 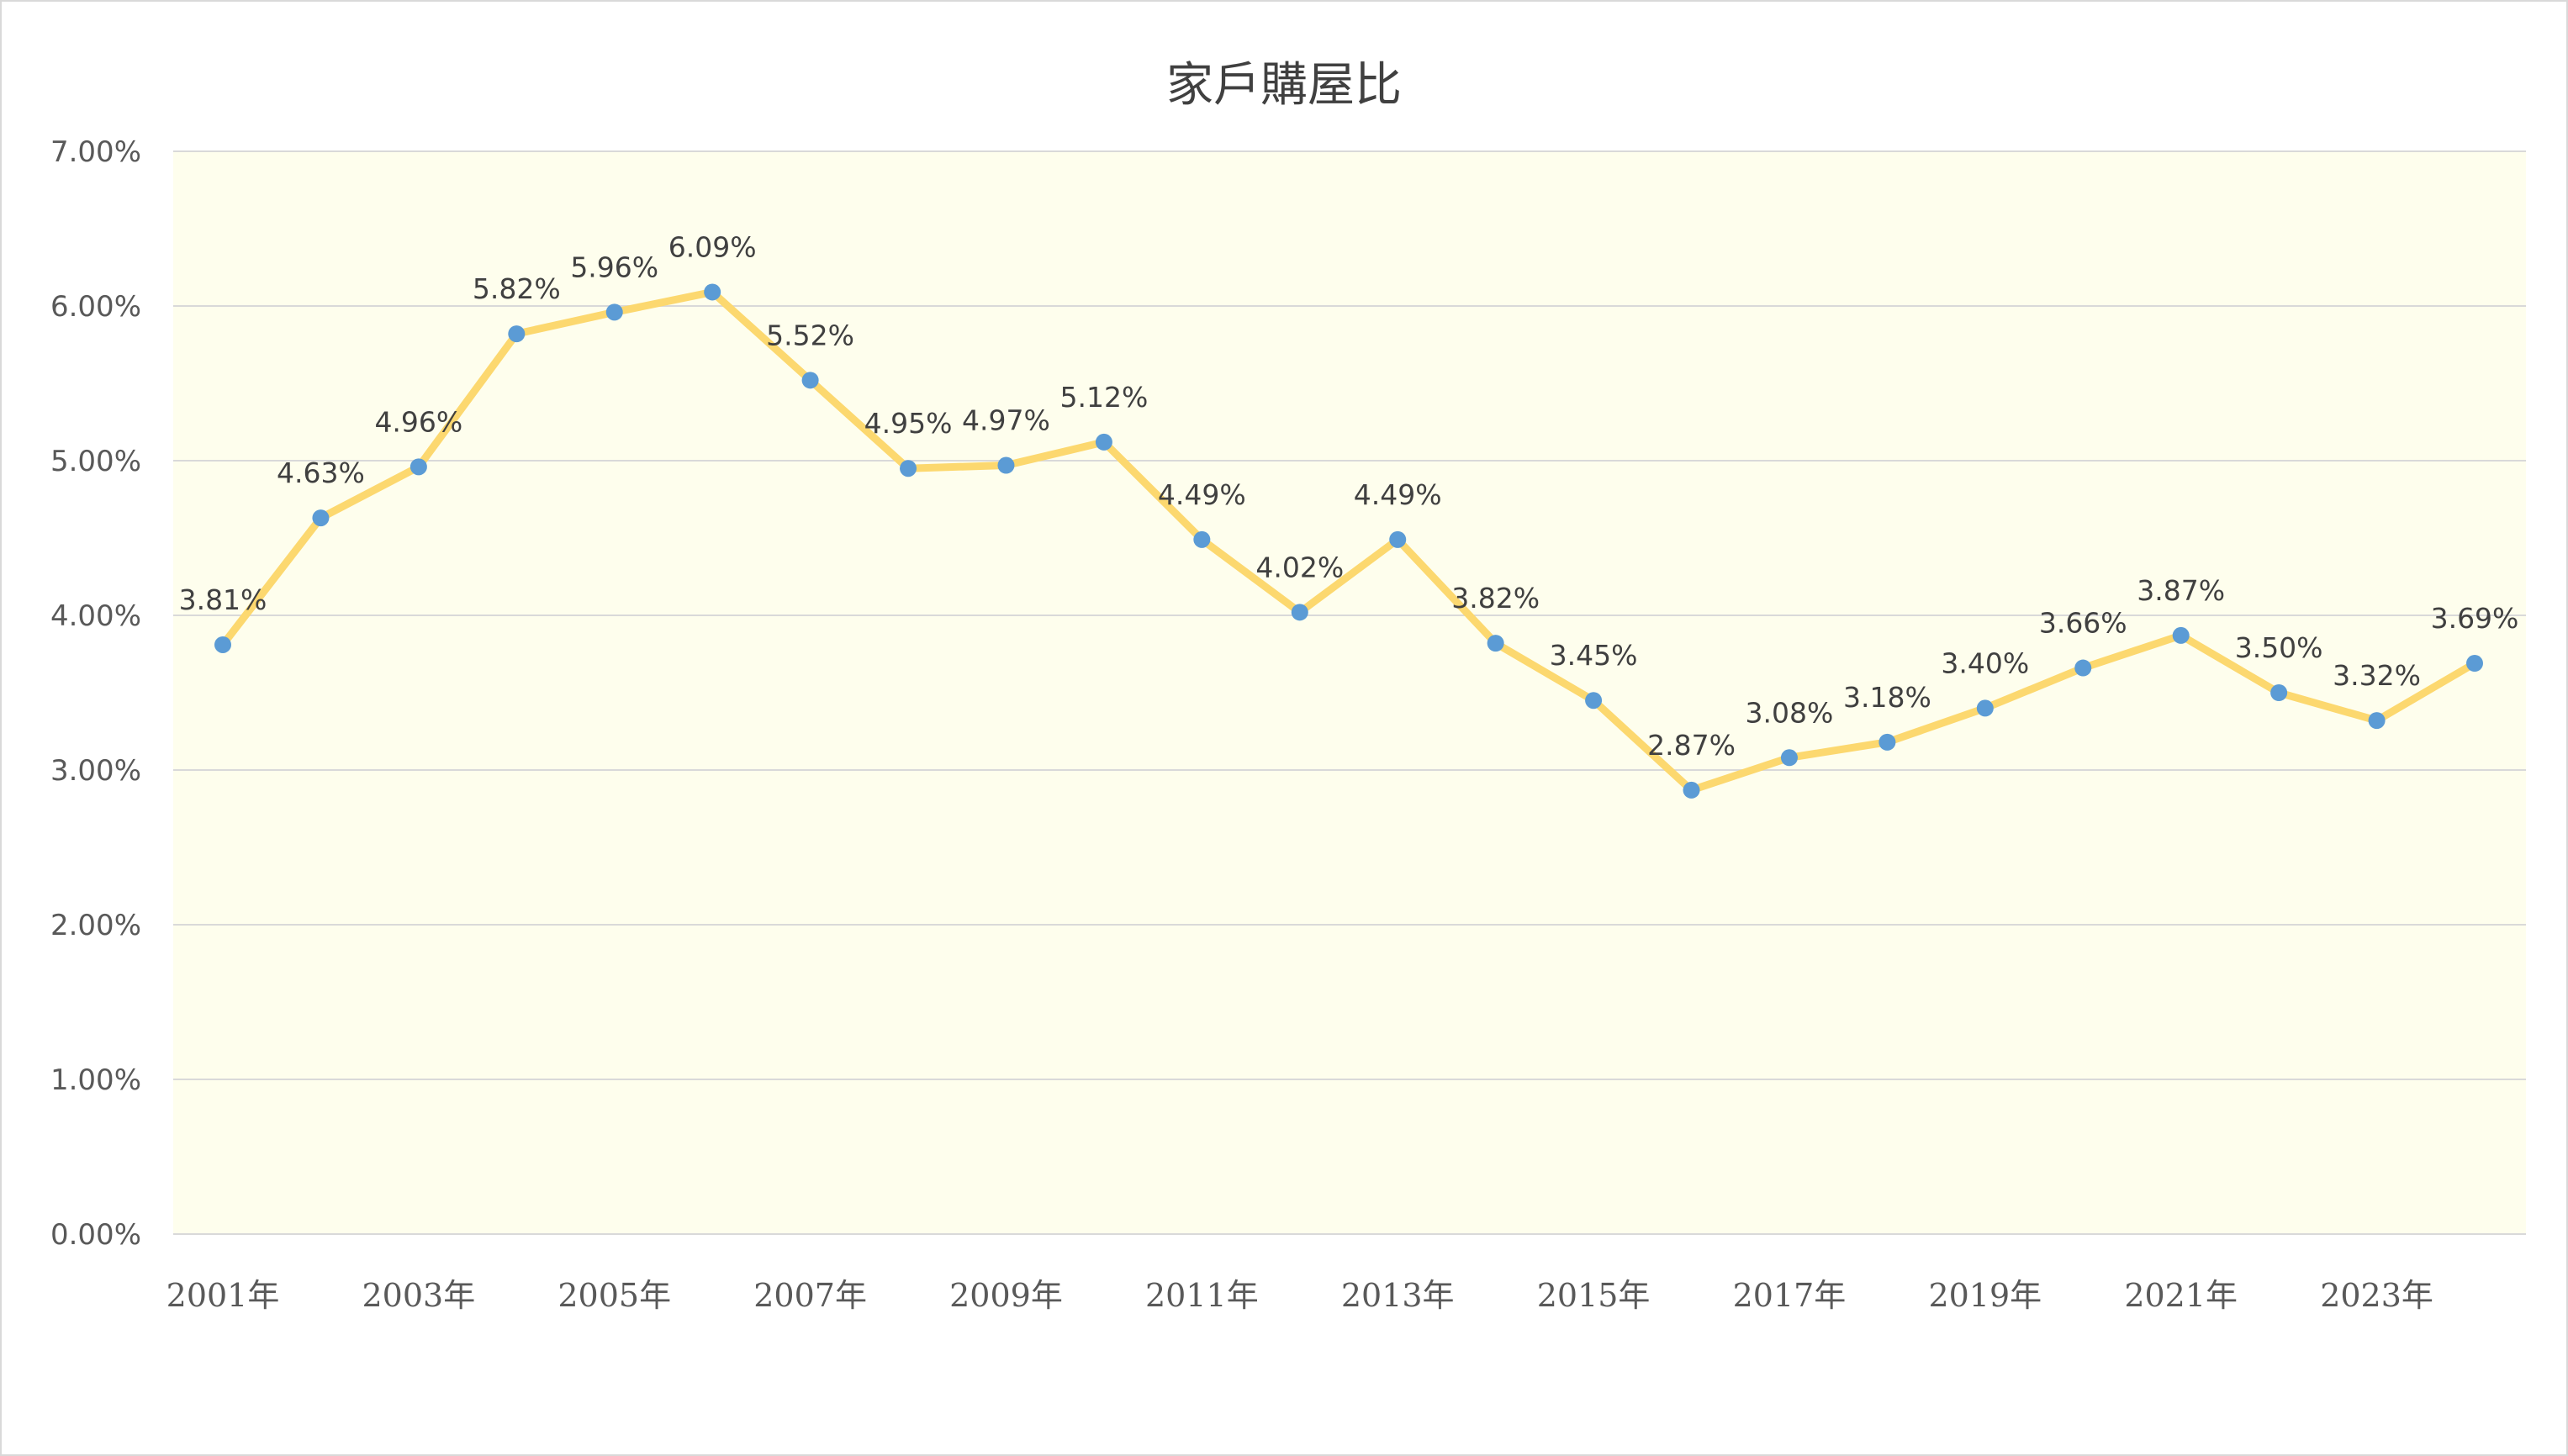 What do you see at coordinates (95, 152) in the screenshot?
I see `y-tick-label: 7.00%` at bounding box center [95, 152].